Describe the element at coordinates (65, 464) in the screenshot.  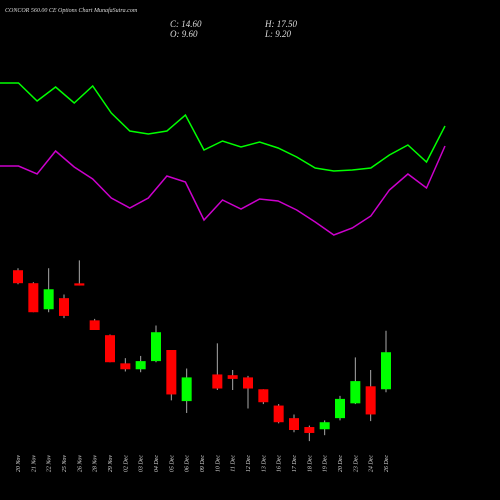
I see `x-tick-label: 25 Nov` at that location.